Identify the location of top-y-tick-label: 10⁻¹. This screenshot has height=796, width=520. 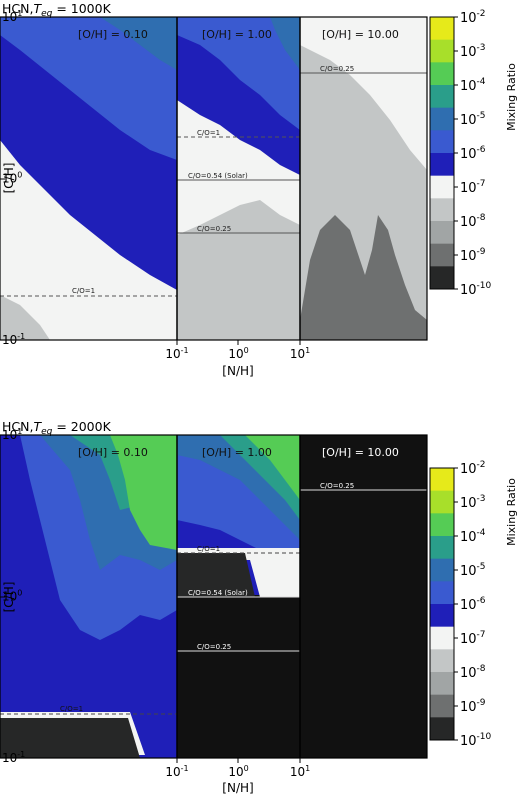
(13, 339).